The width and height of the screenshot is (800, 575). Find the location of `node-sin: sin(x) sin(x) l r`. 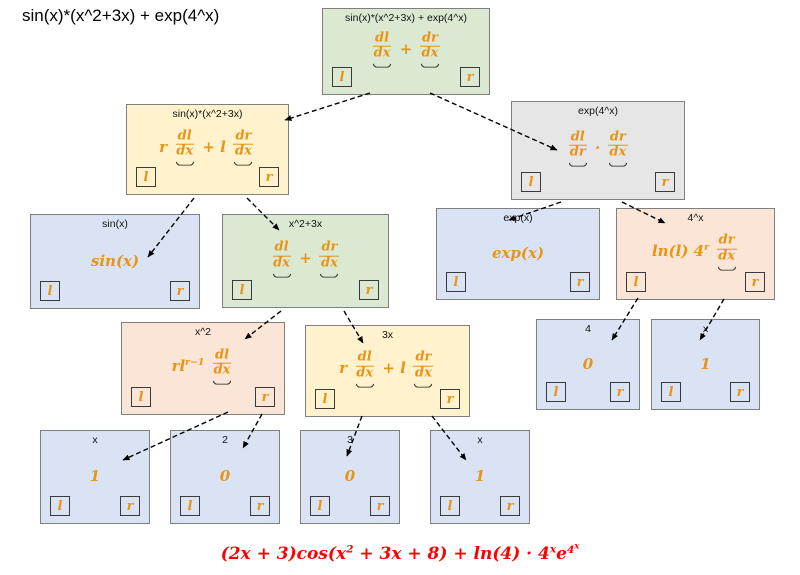

node-sin: sin(x) sin(x) l r is located at coordinates (115, 261).